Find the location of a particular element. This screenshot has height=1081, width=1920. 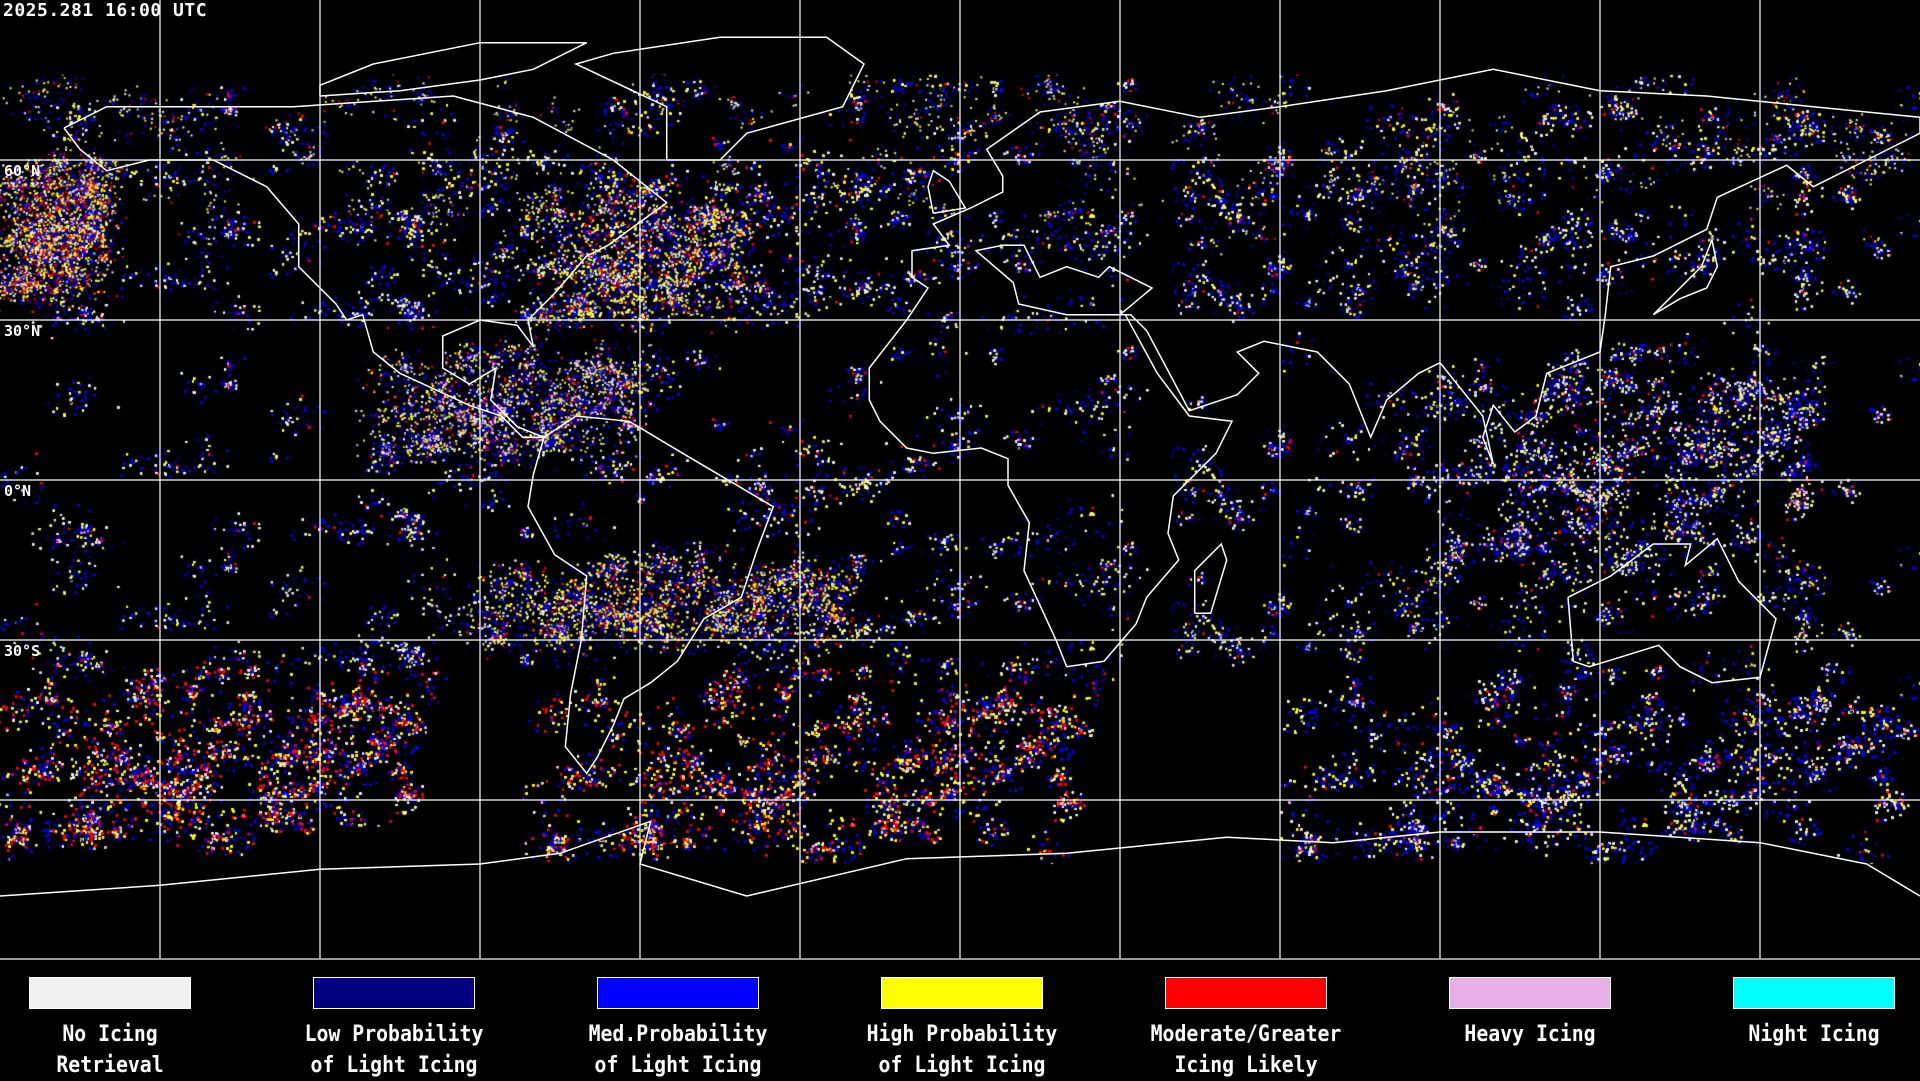

coastline-south-america is located at coordinates (651, 595).